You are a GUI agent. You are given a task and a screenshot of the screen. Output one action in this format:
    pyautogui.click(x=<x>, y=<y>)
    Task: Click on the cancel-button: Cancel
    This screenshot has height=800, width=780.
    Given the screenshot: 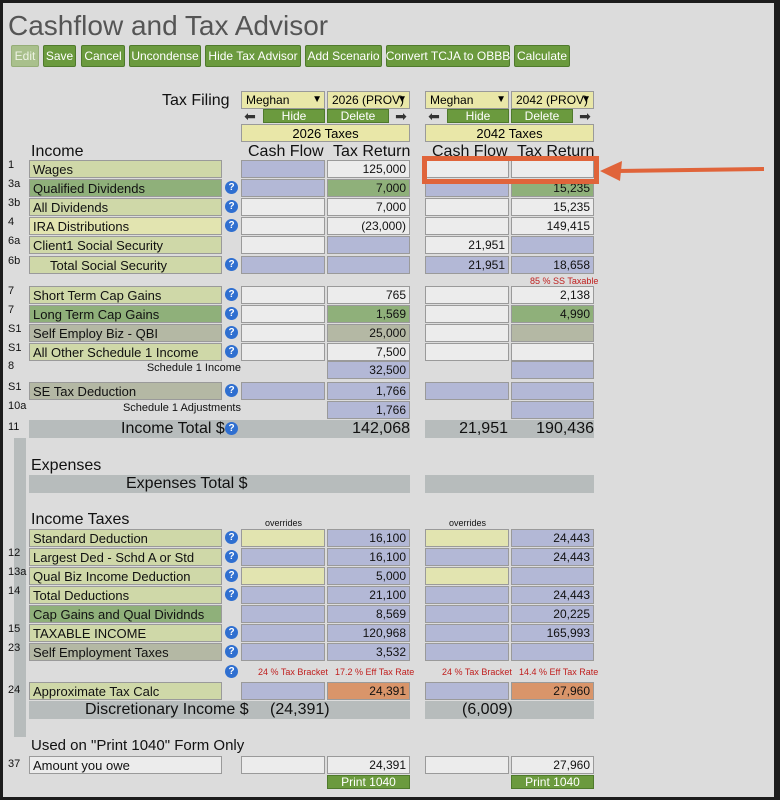 What is the action you would take?
    pyautogui.click(x=103, y=56)
    